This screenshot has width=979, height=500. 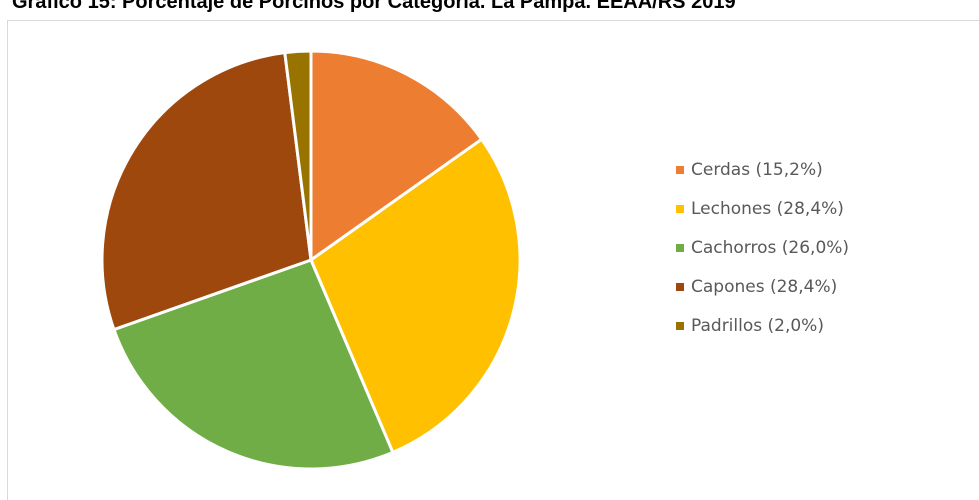 What do you see at coordinates (396, 155) in the screenshot?
I see `pie-slice-cerdas` at bounding box center [396, 155].